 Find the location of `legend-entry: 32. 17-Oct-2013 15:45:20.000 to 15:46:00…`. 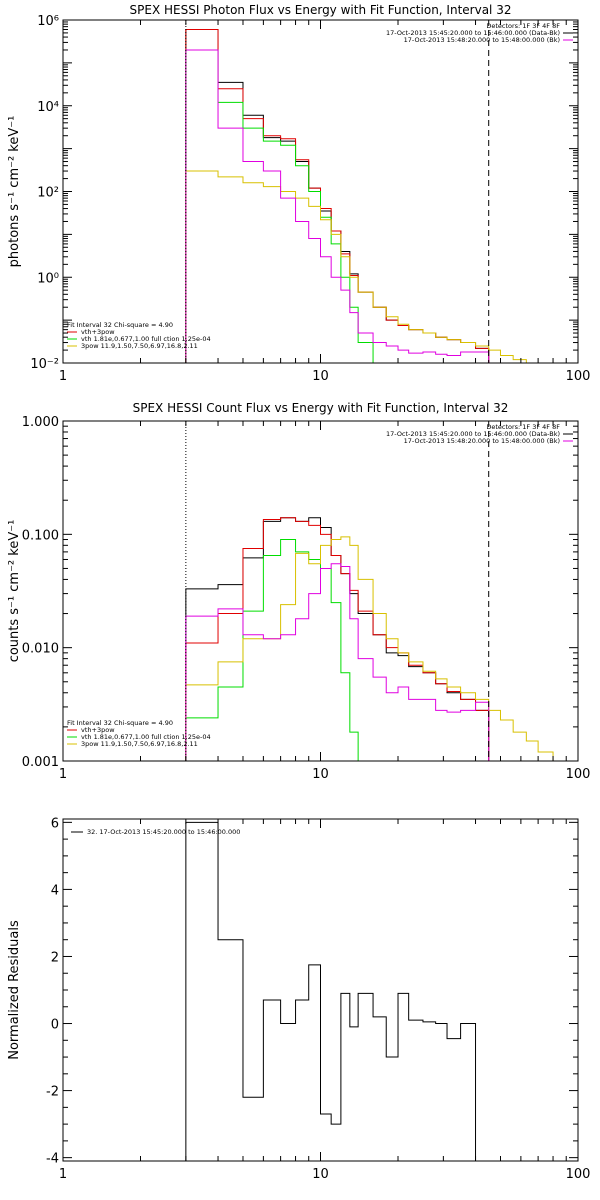

legend-entry: 32. 17-Oct-2013 15:45:20.000 to 15:46:00… is located at coordinates (163, 832).